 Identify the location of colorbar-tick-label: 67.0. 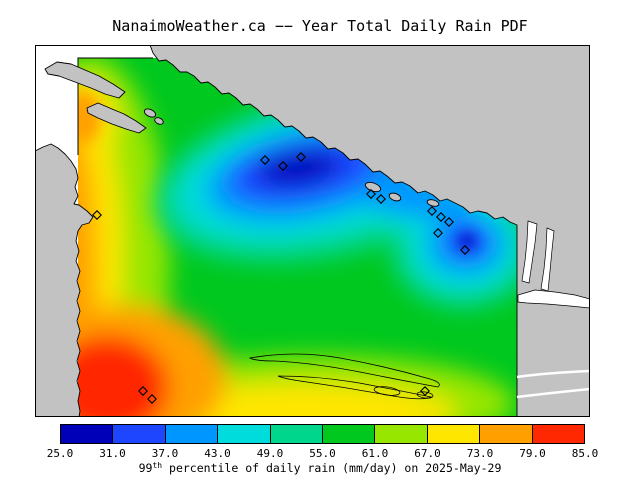
(427, 453).